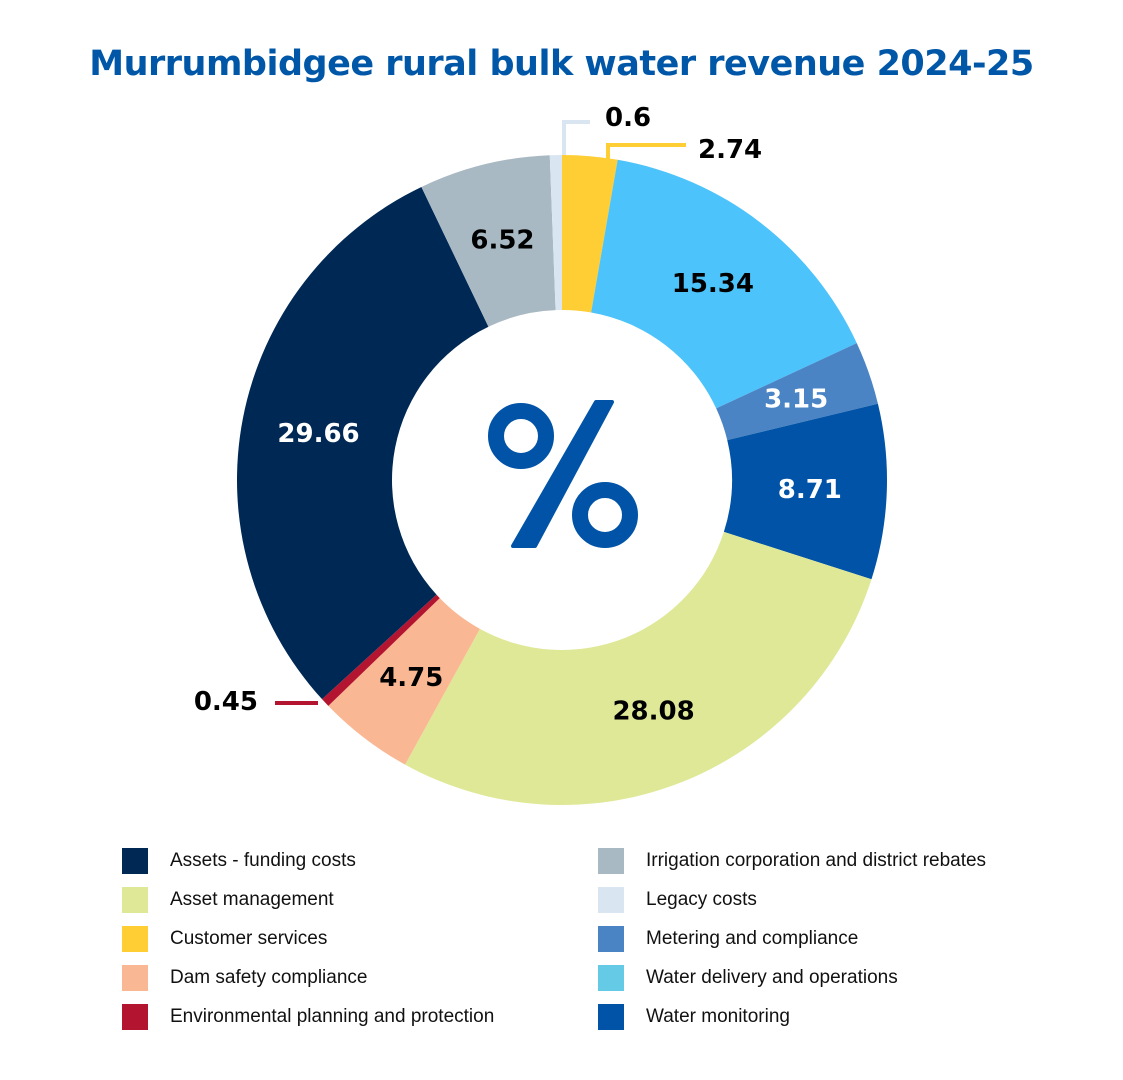 This screenshot has height=1080, width=1123. What do you see at coordinates (628, 118) in the screenshot?
I see `data-label: 0.6` at bounding box center [628, 118].